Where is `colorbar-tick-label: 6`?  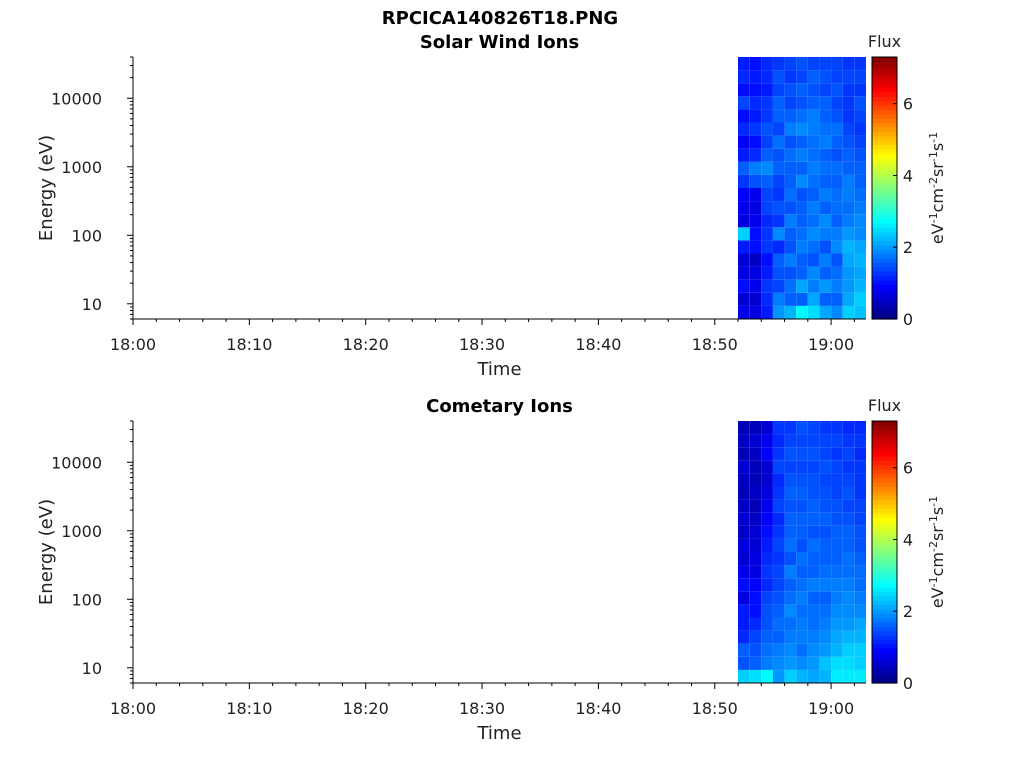
colorbar-tick-label: 6 is located at coordinates (908, 468).